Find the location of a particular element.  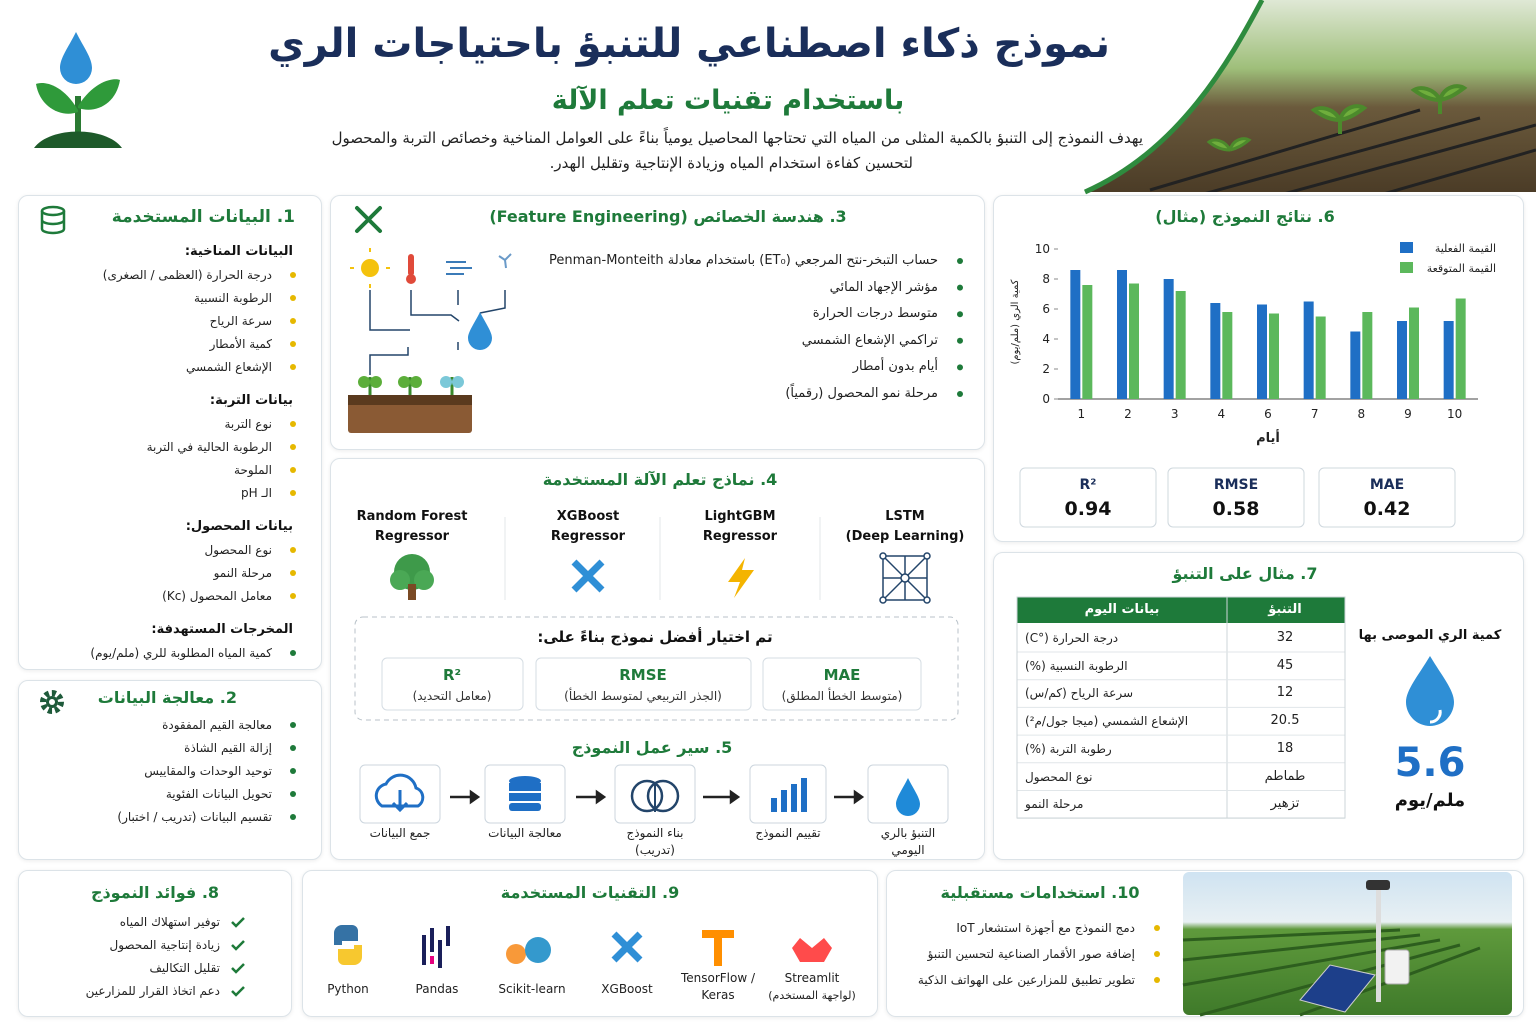

group-heading: البيانات المناخية: is located at coordinates (238, 251).